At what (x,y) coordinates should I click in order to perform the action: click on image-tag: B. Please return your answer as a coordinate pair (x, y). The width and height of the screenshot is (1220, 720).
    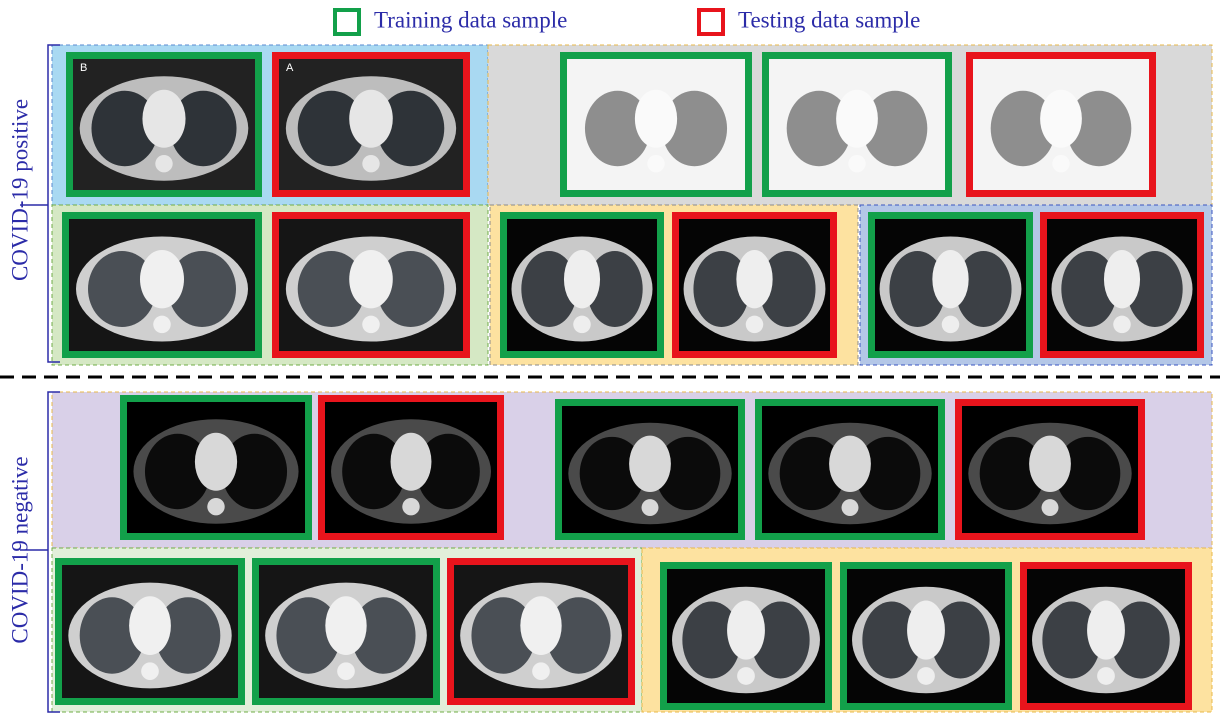
    Looking at the image, I should click on (83, 68).